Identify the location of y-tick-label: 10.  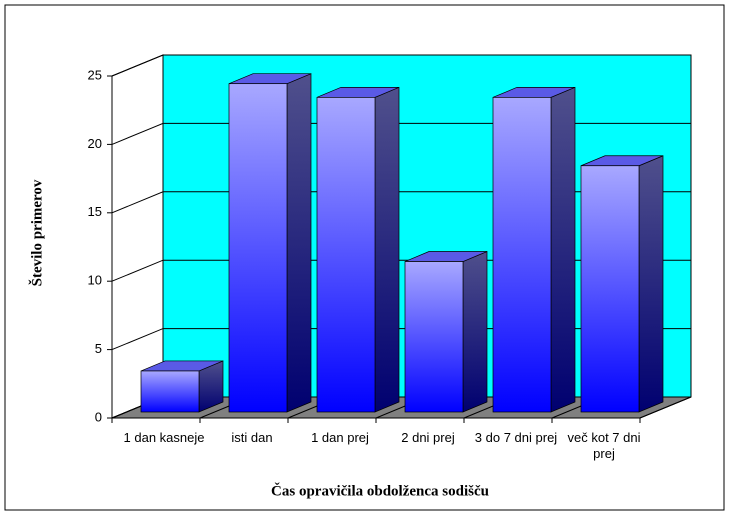
(95, 280).